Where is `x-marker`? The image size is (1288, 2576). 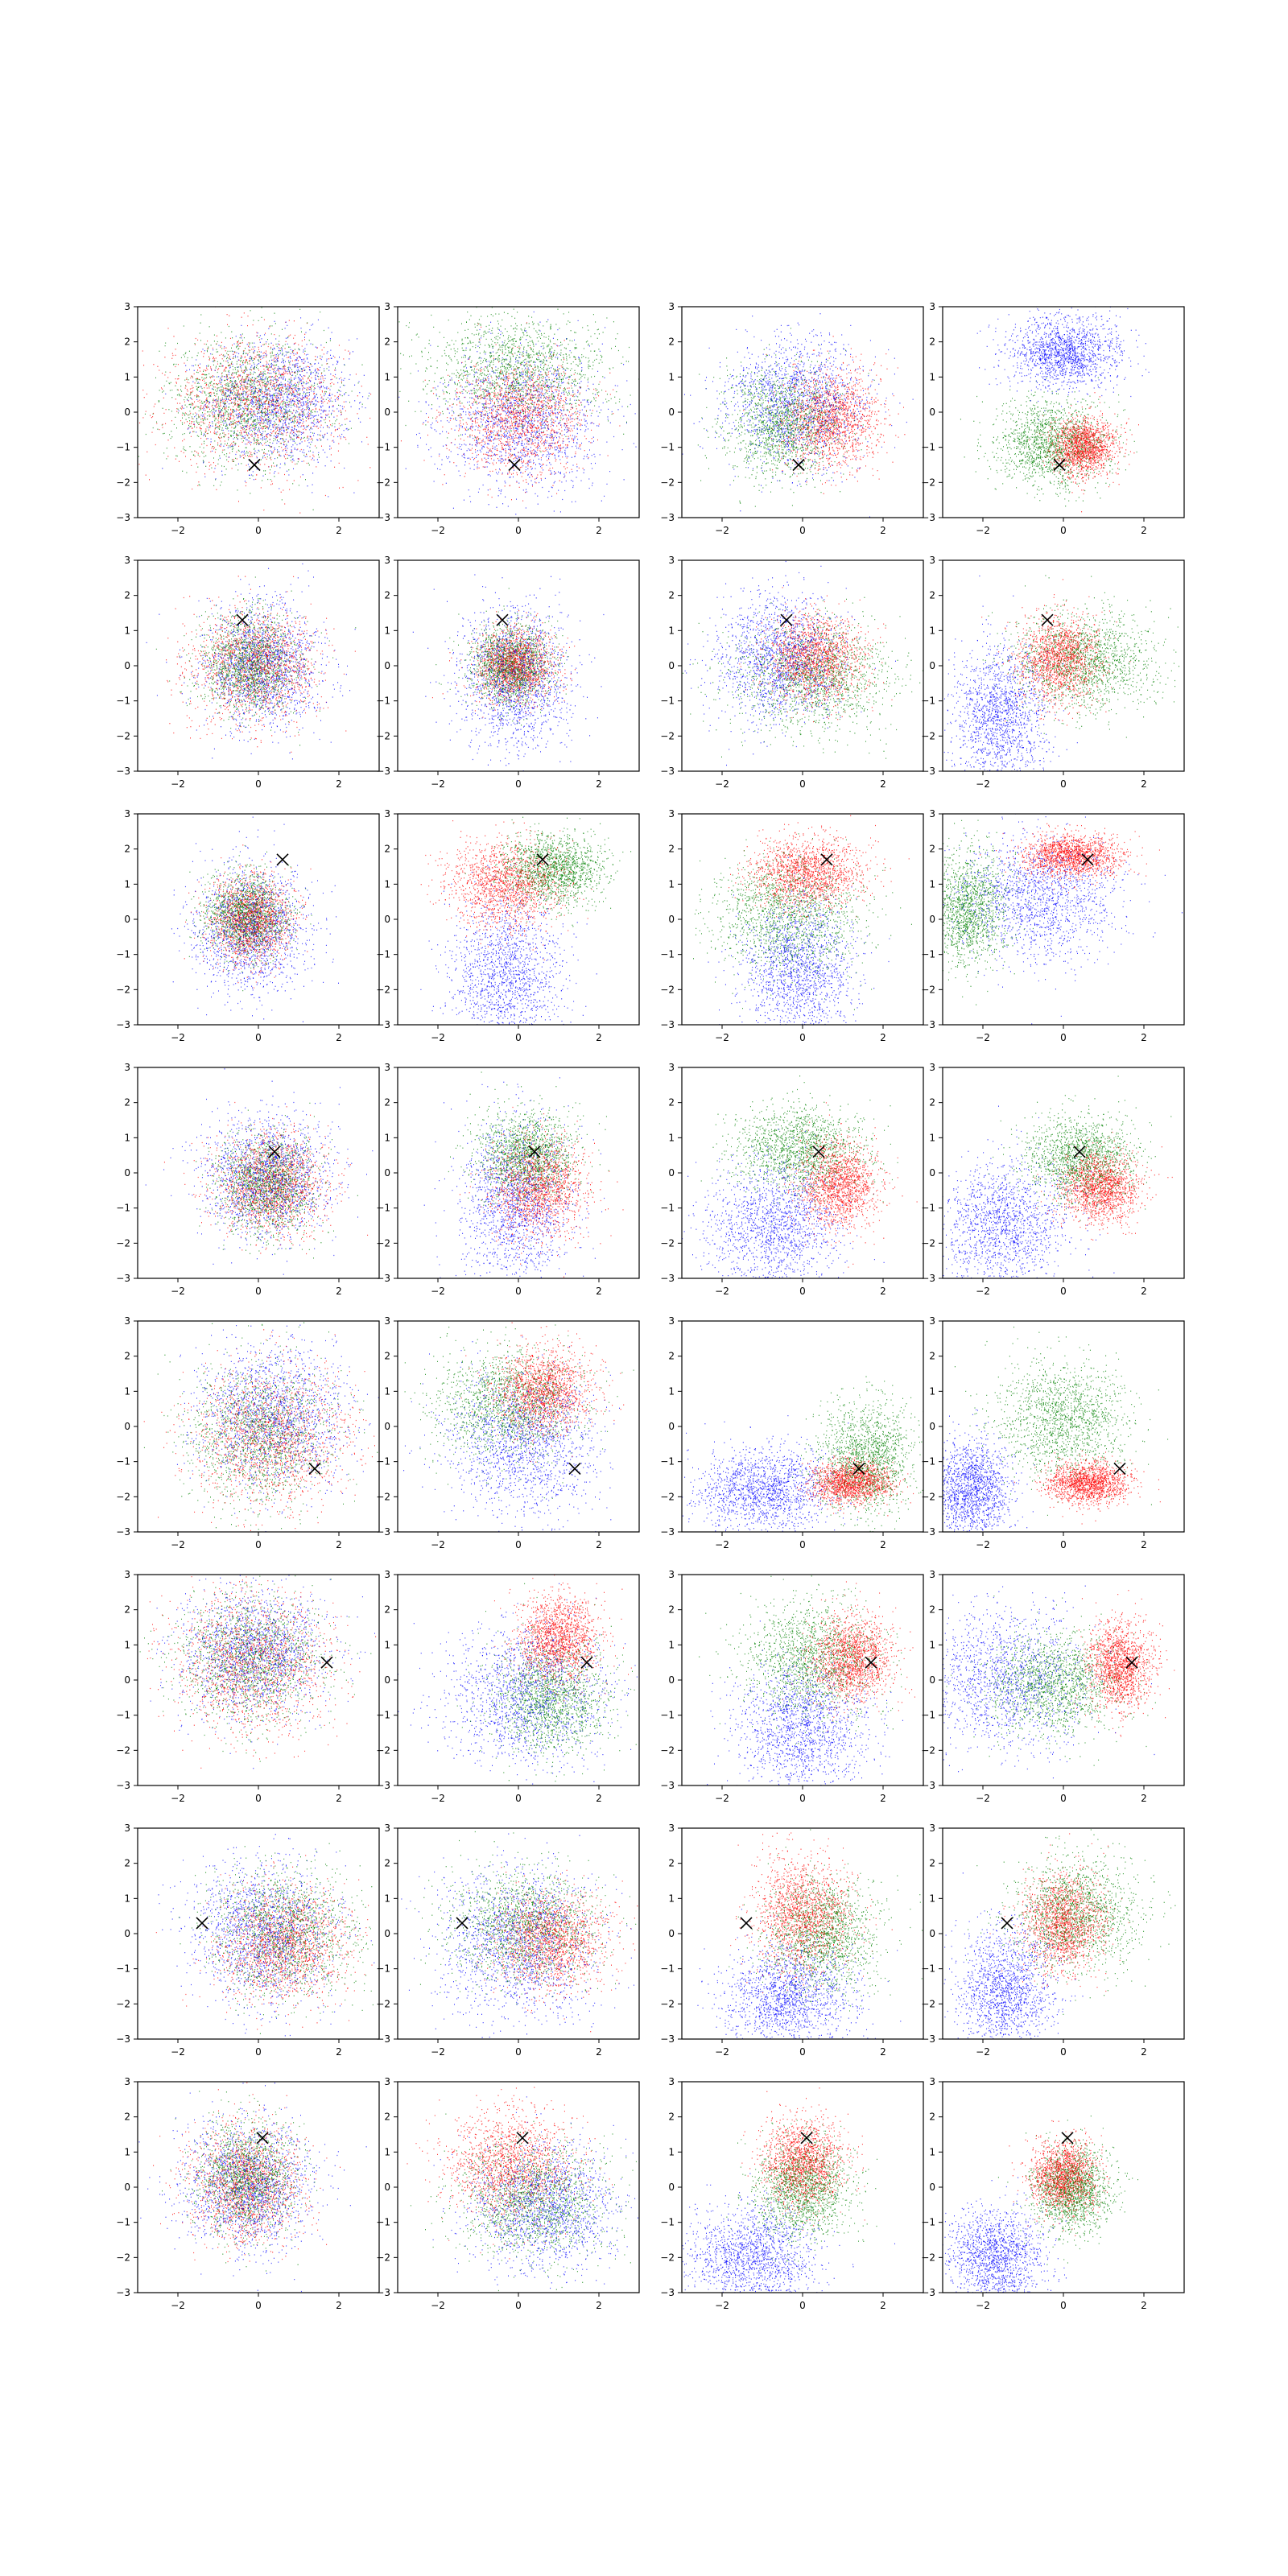
x-marker is located at coordinates (1067, 2138).